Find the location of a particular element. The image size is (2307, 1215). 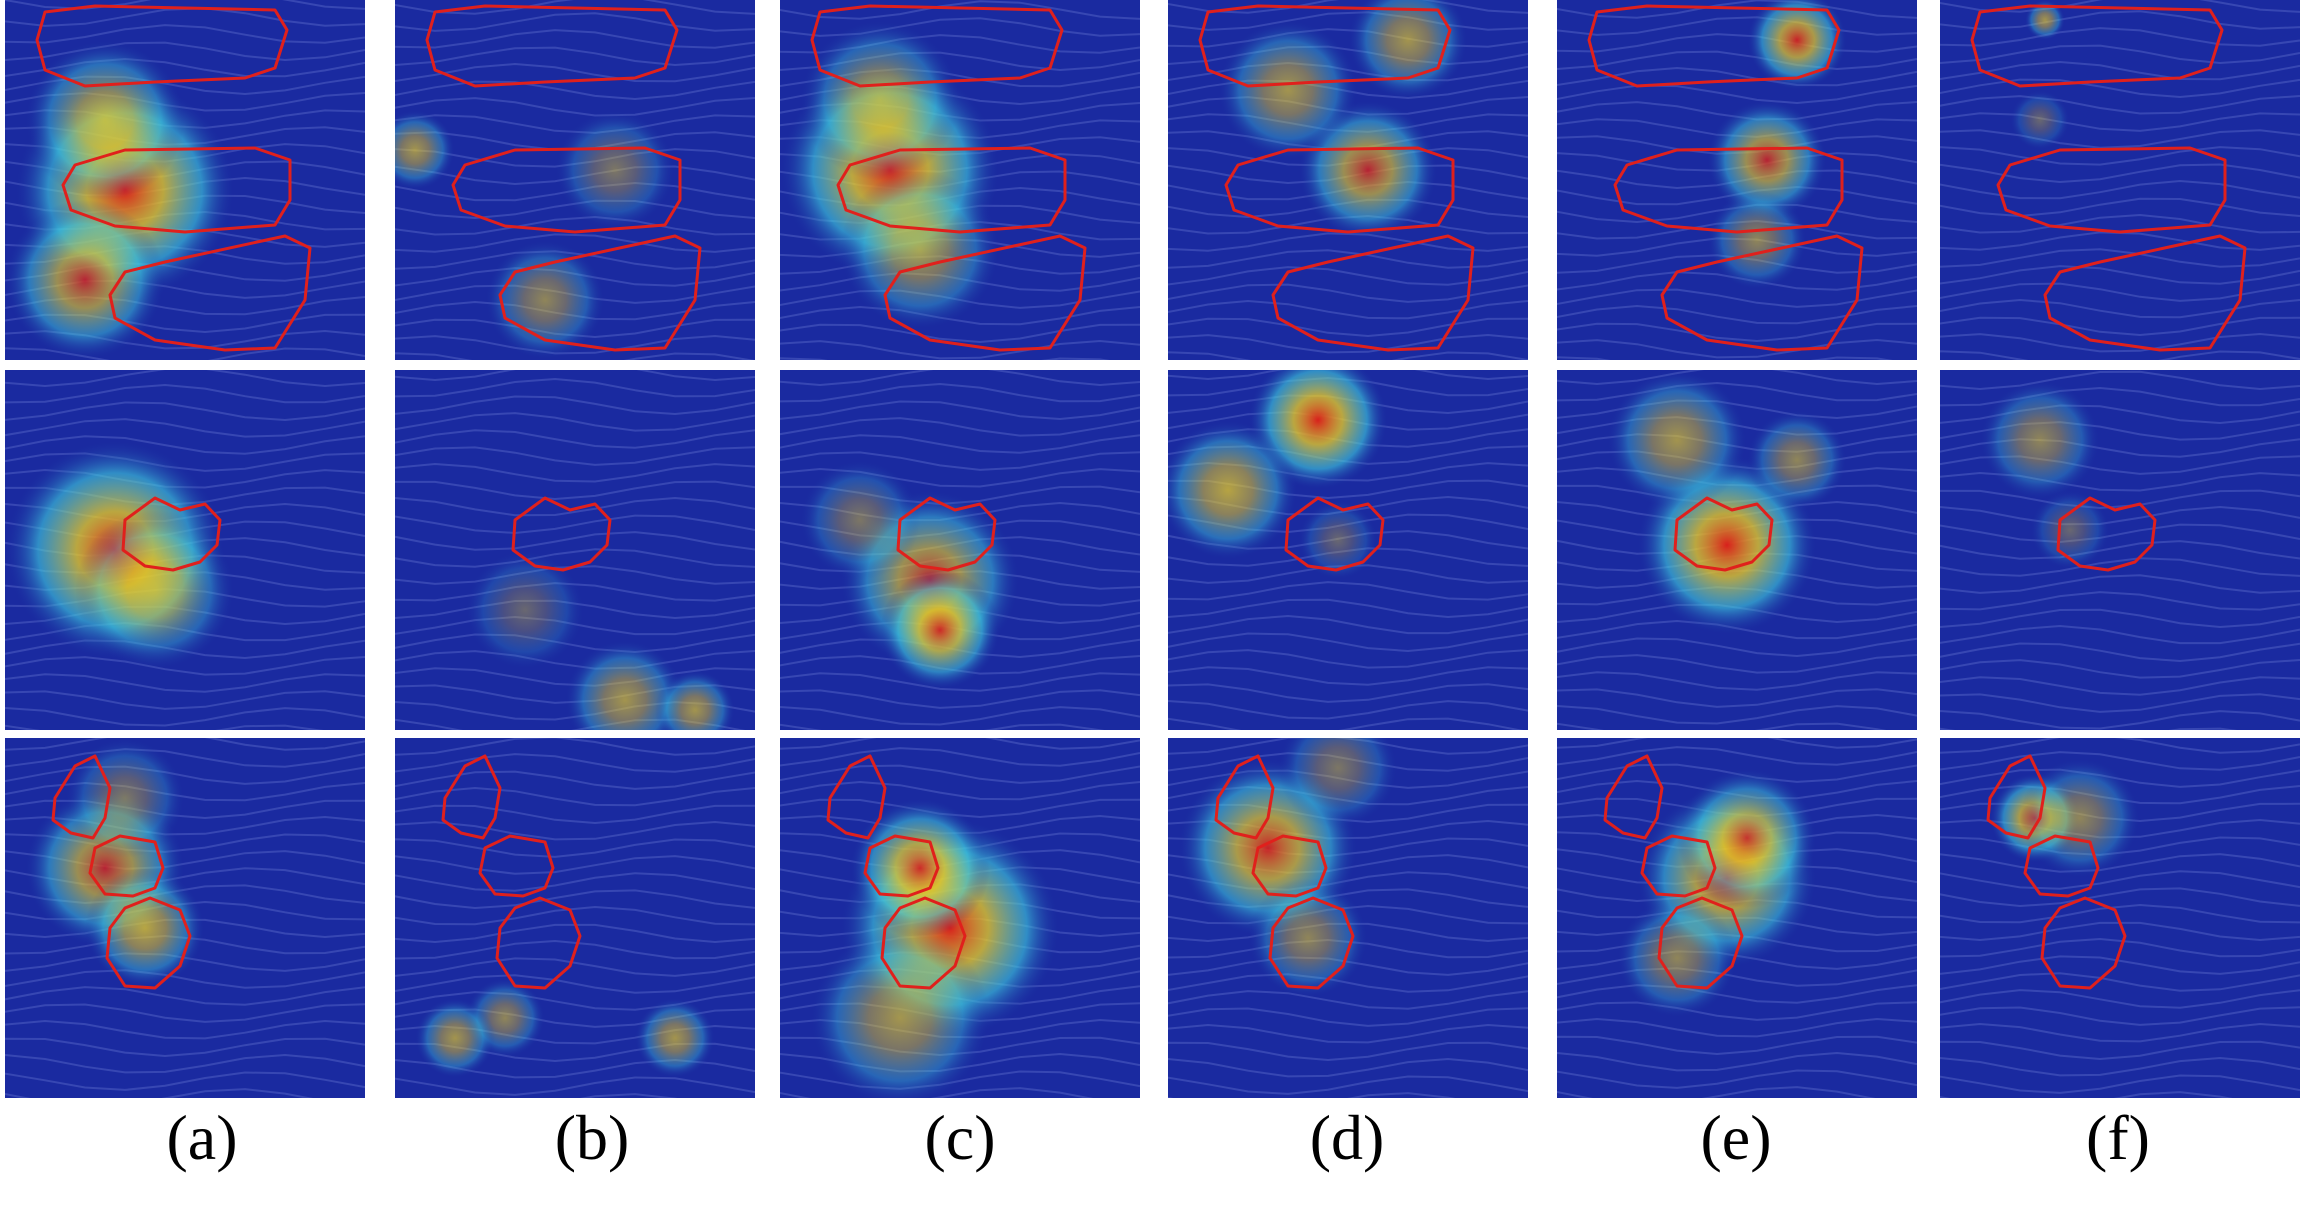

heatmap-panel-r2-d is located at coordinates (1348, 550).